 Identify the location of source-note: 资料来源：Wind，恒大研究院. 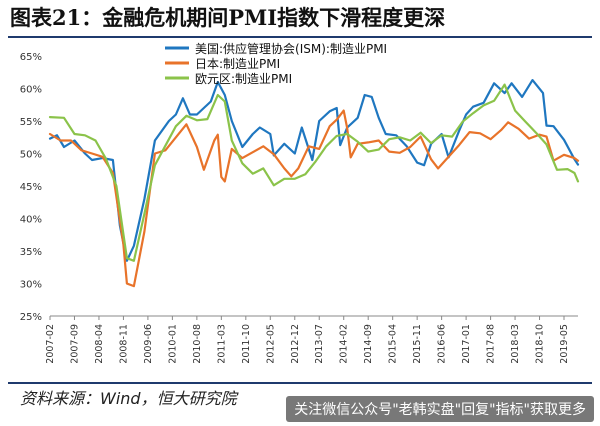
(128, 398).